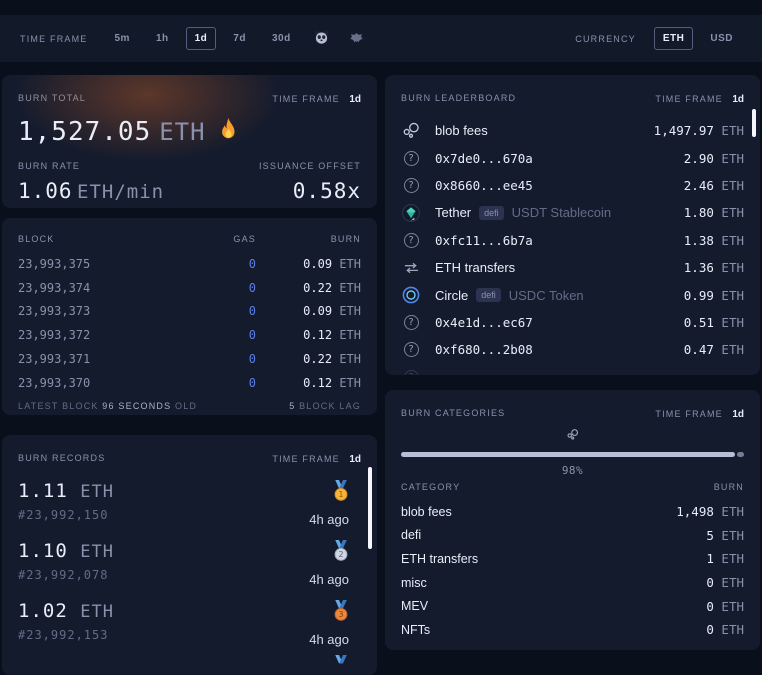 The width and height of the screenshot is (762, 675). I want to click on leaderboard-amount: 1,497.97 ETH, so click(698, 131).